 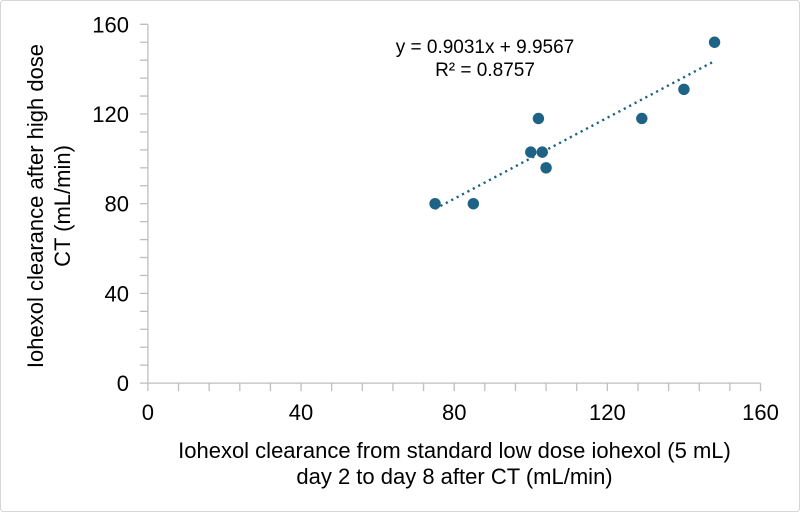 What do you see at coordinates (110, 24) in the screenshot?
I see `y-tick-label: 160` at bounding box center [110, 24].